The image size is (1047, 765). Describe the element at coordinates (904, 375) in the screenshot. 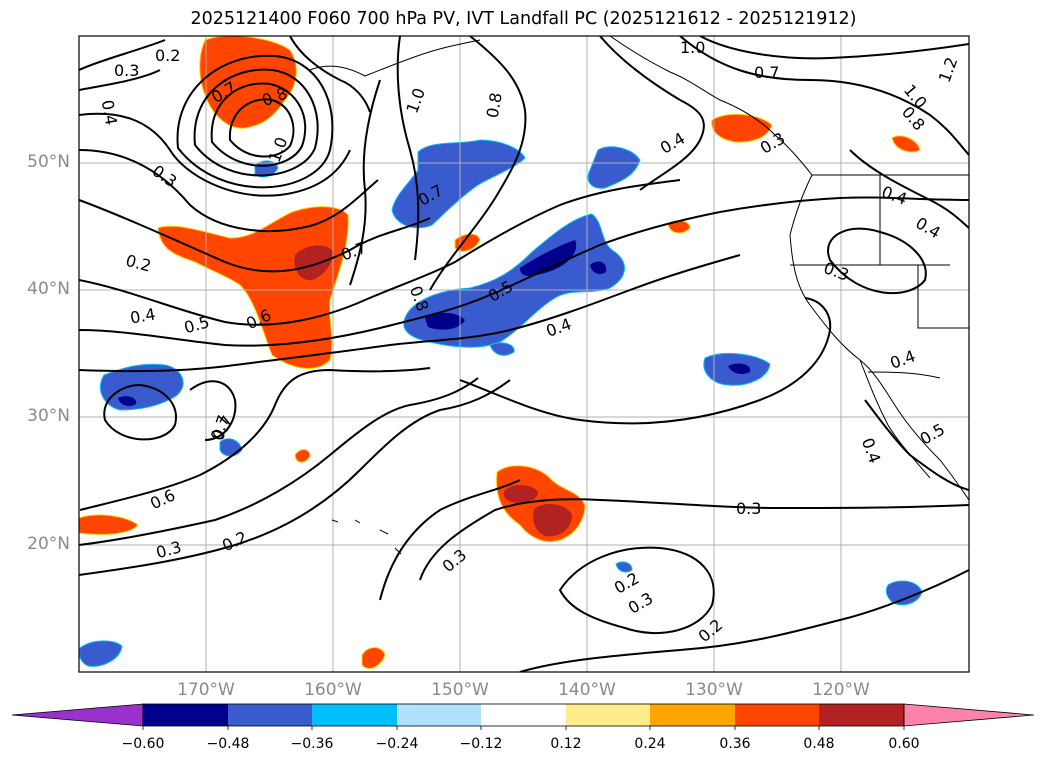

I see `border-us-mexico` at that location.